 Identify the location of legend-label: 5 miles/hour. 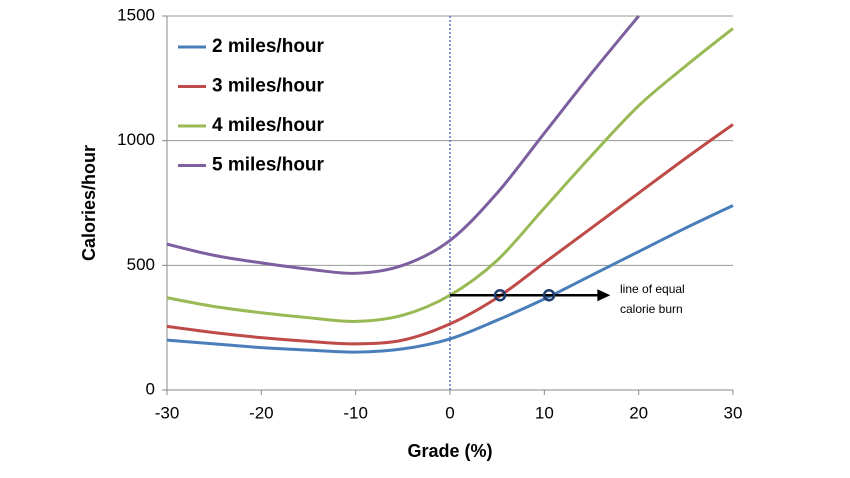
(268, 165).